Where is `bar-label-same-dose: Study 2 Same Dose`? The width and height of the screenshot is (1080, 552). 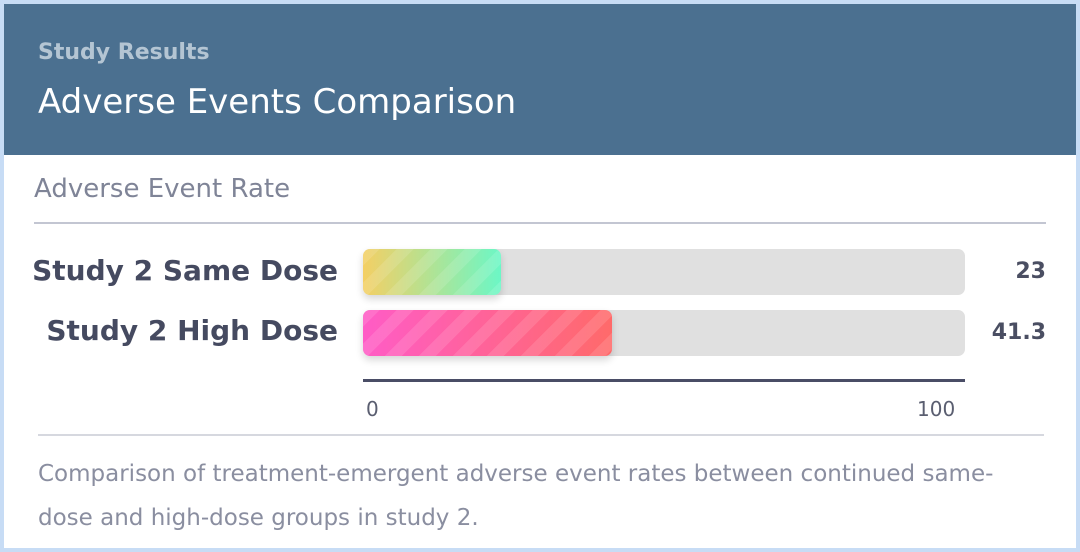 bar-label-same-dose: Study 2 Same Dose is located at coordinates (185, 270).